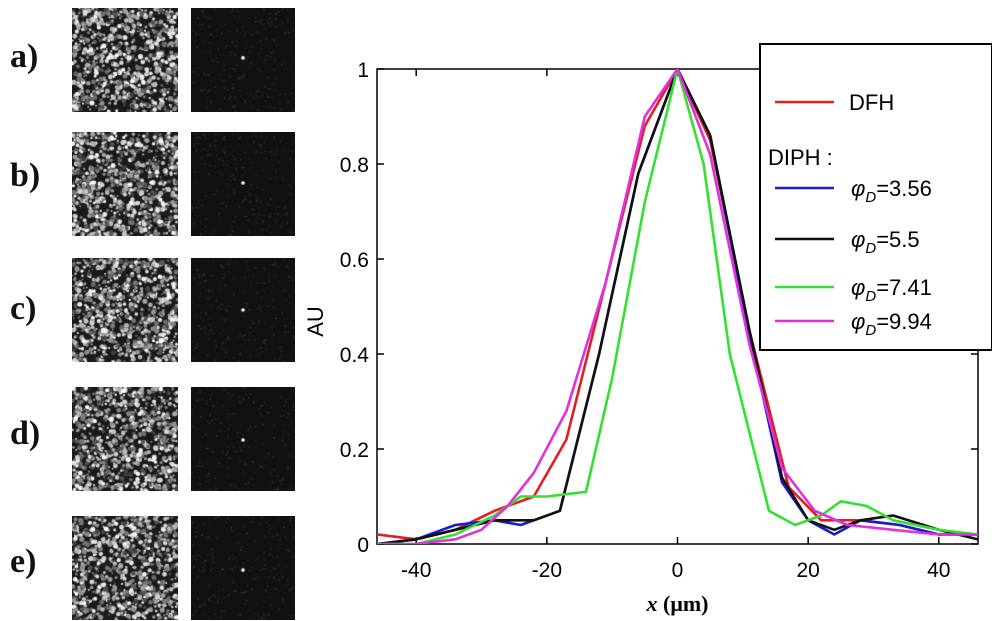  Describe the element at coordinates (125, 60) in the screenshot. I see `speckle-image-a` at that location.